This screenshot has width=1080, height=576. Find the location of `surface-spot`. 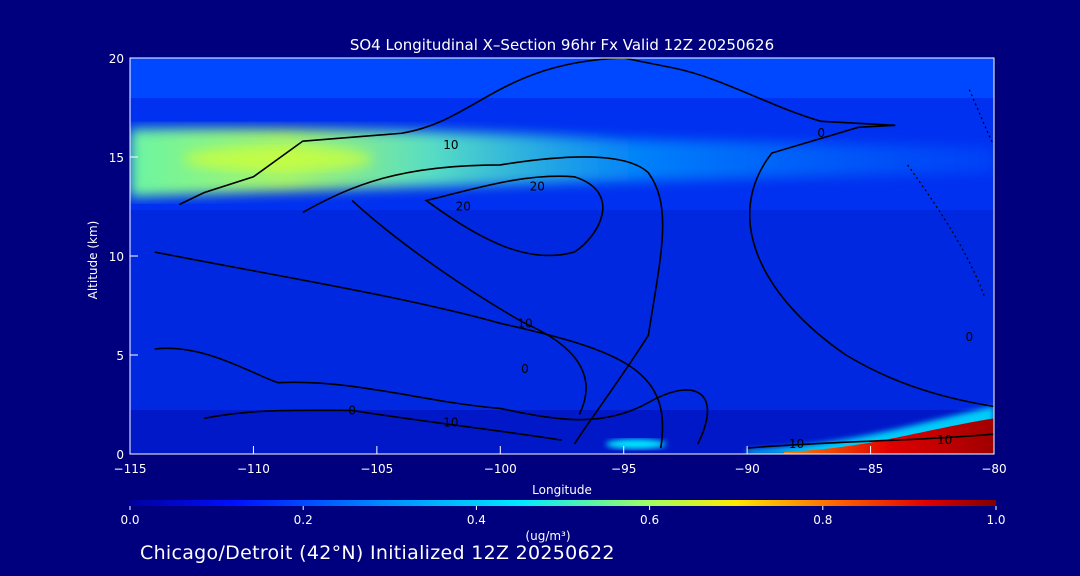

surface-spot is located at coordinates (636, 444).